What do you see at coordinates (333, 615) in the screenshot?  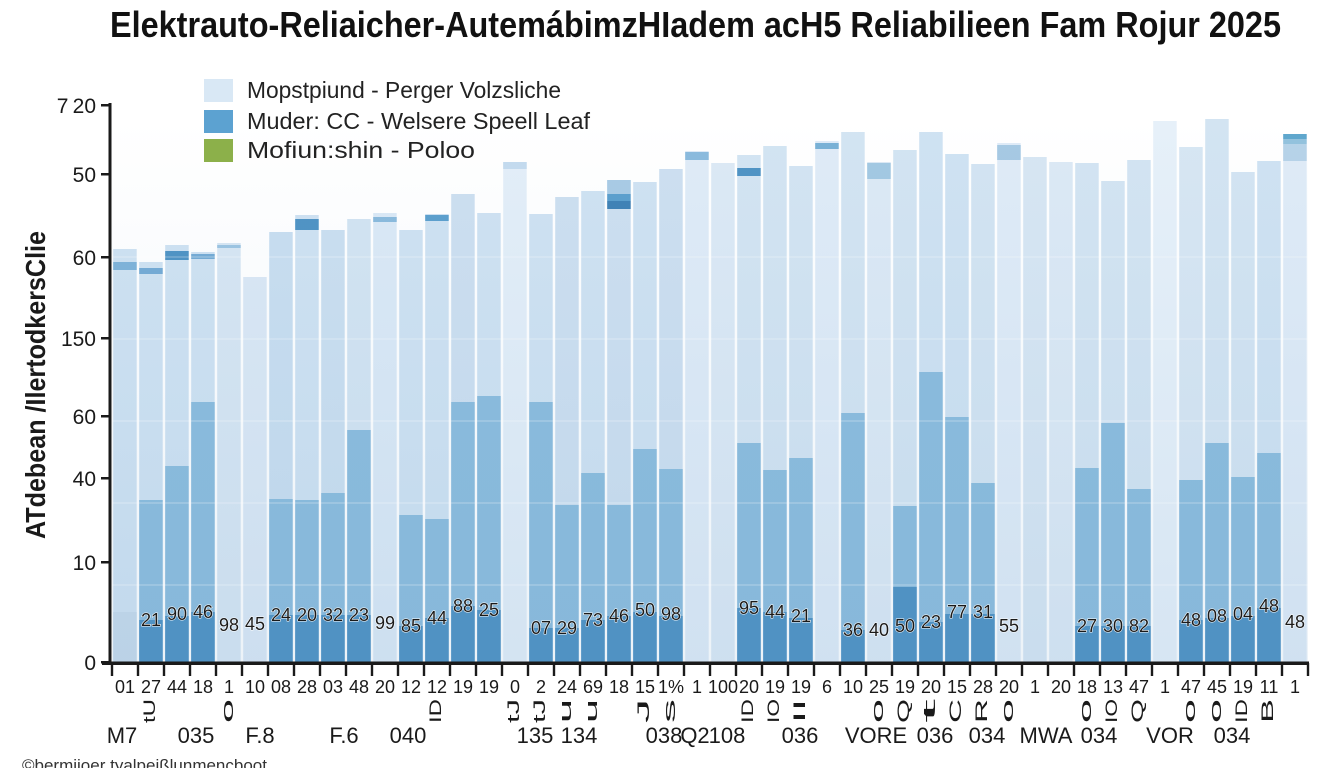 I see `svg-text: 32` at bounding box center [333, 615].